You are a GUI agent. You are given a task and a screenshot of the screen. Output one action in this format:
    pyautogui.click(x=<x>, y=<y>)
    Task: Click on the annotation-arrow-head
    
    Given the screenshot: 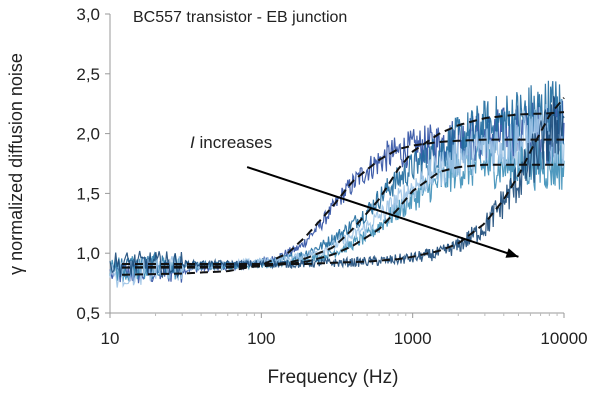 What is the action you would take?
    pyautogui.click(x=512, y=253)
    